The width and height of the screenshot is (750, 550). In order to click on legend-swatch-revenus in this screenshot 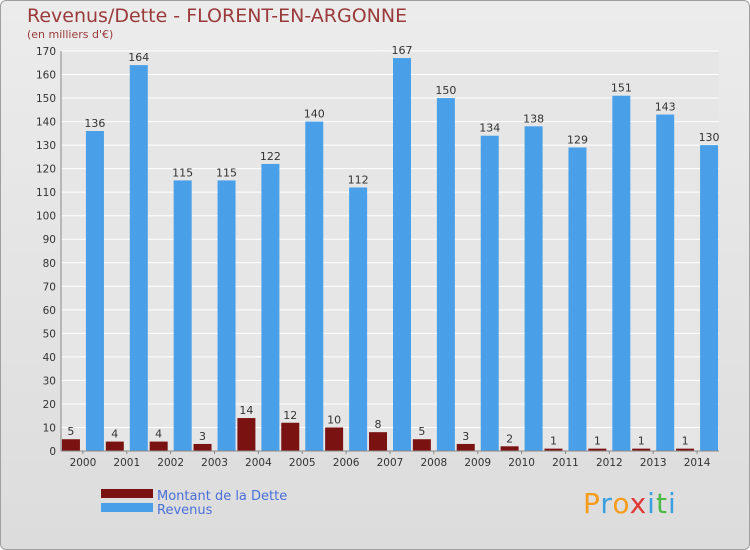, I will do `click(127, 507)`.